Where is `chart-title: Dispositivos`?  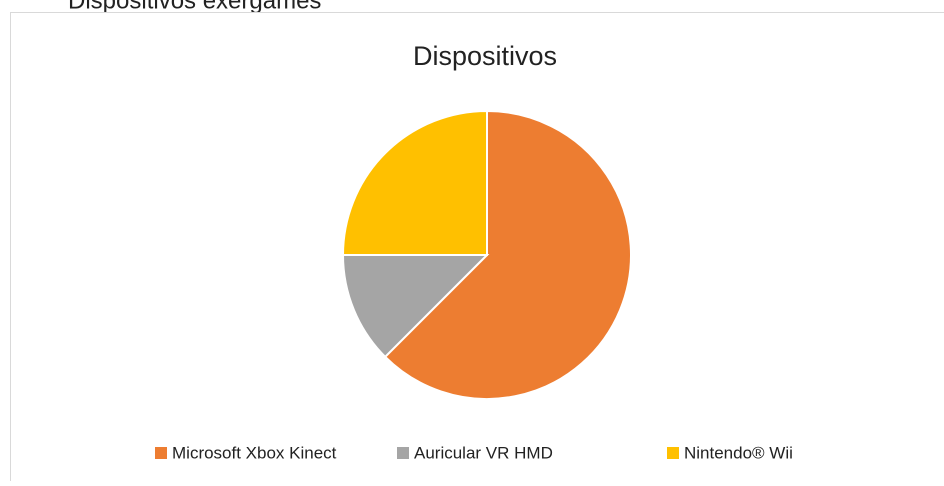 chart-title: Dispositivos is located at coordinates (485, 56).